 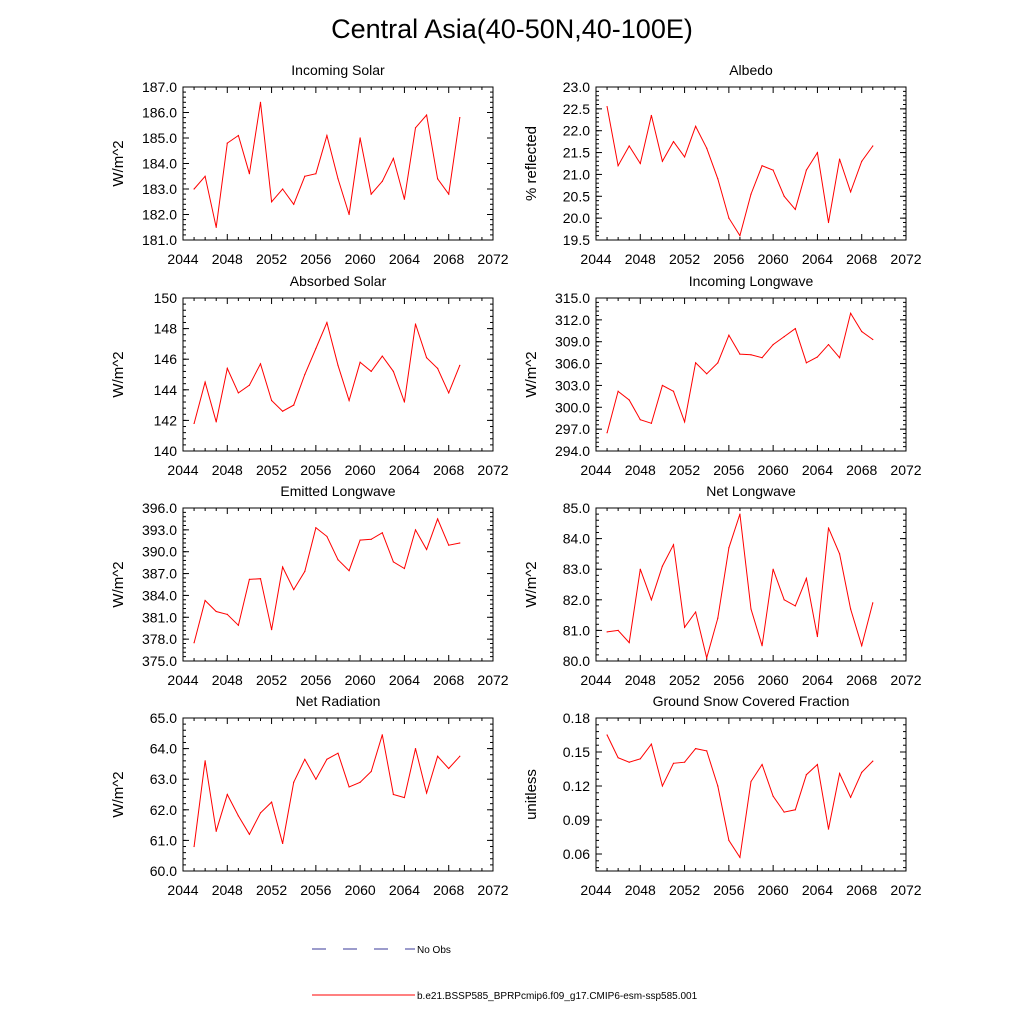 I want to click on y-tick-label: 65.0, so click(x=163, y=718).